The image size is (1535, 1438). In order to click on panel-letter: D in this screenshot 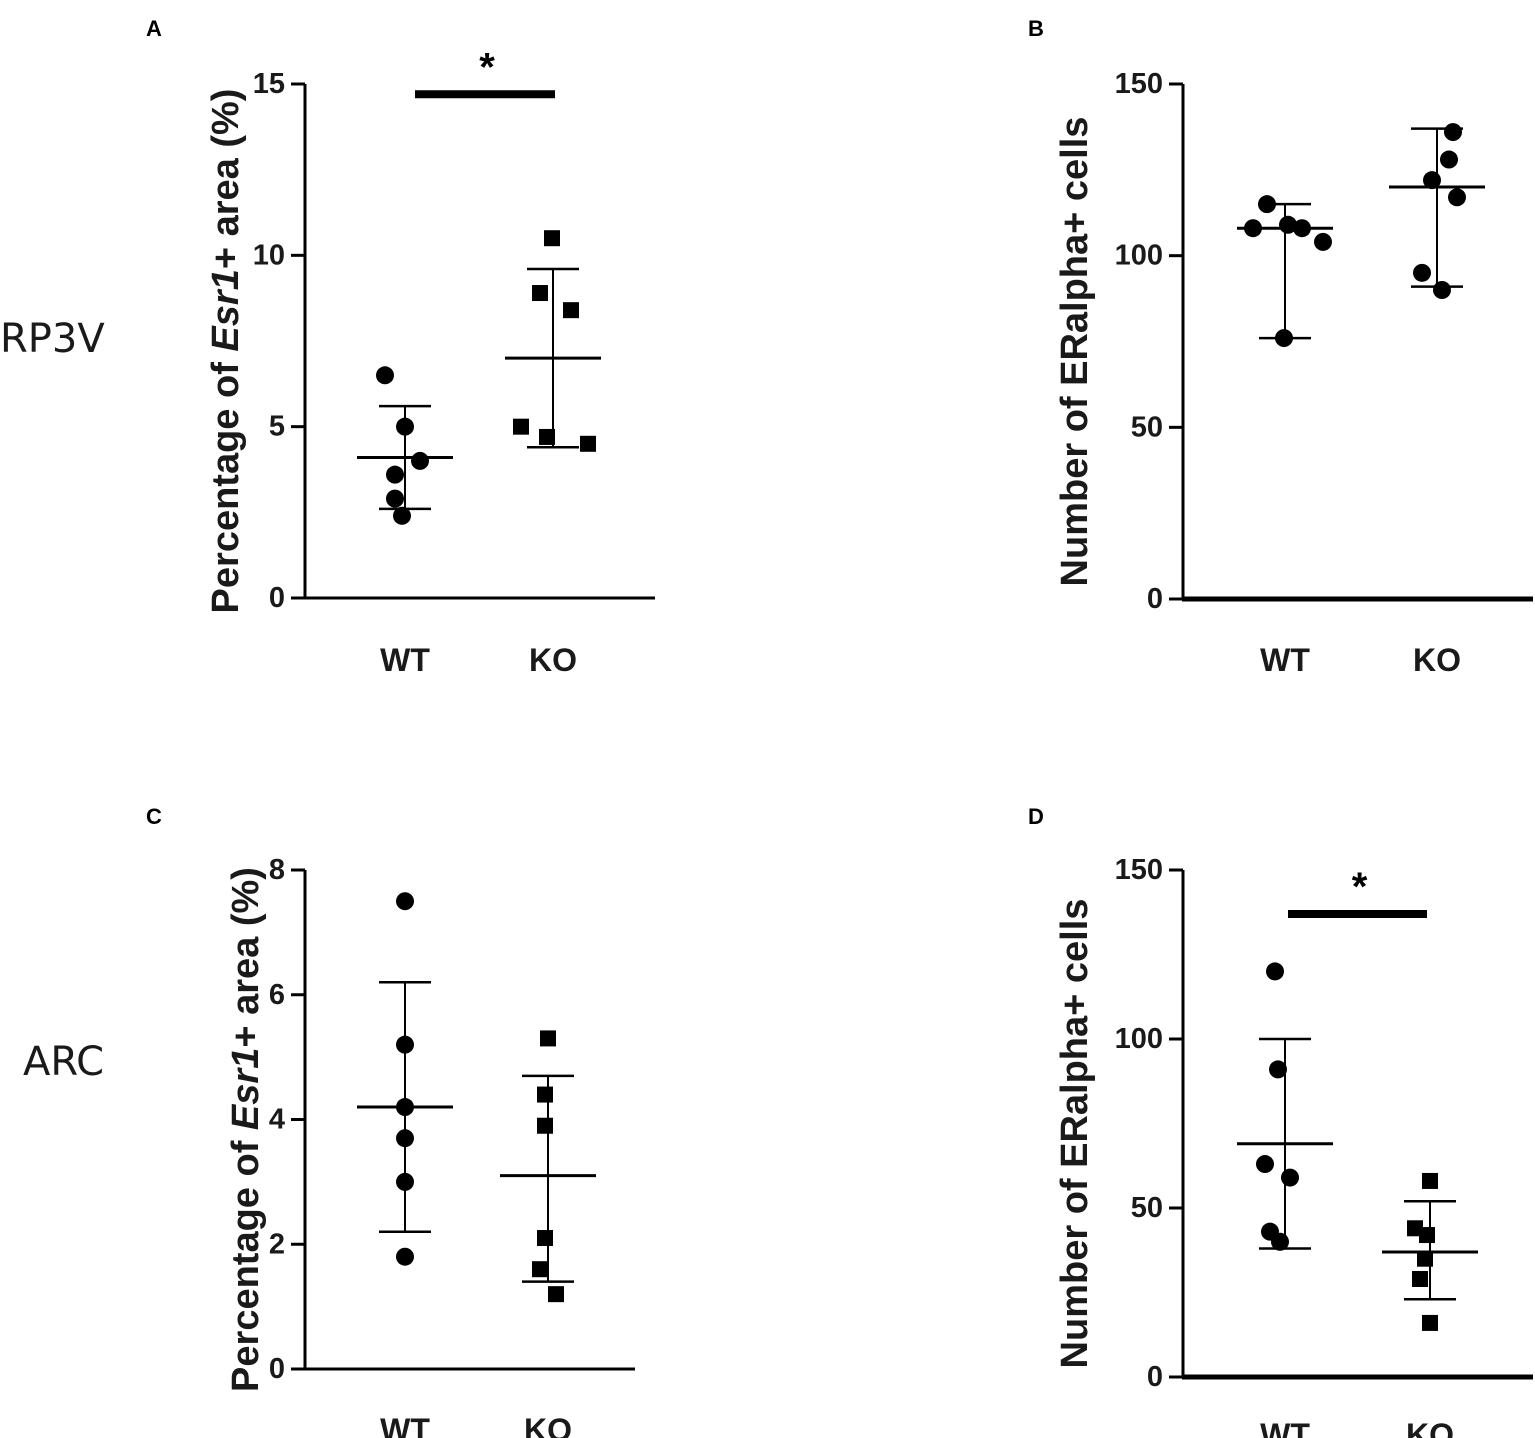, I will do `click(1036, 816)`.